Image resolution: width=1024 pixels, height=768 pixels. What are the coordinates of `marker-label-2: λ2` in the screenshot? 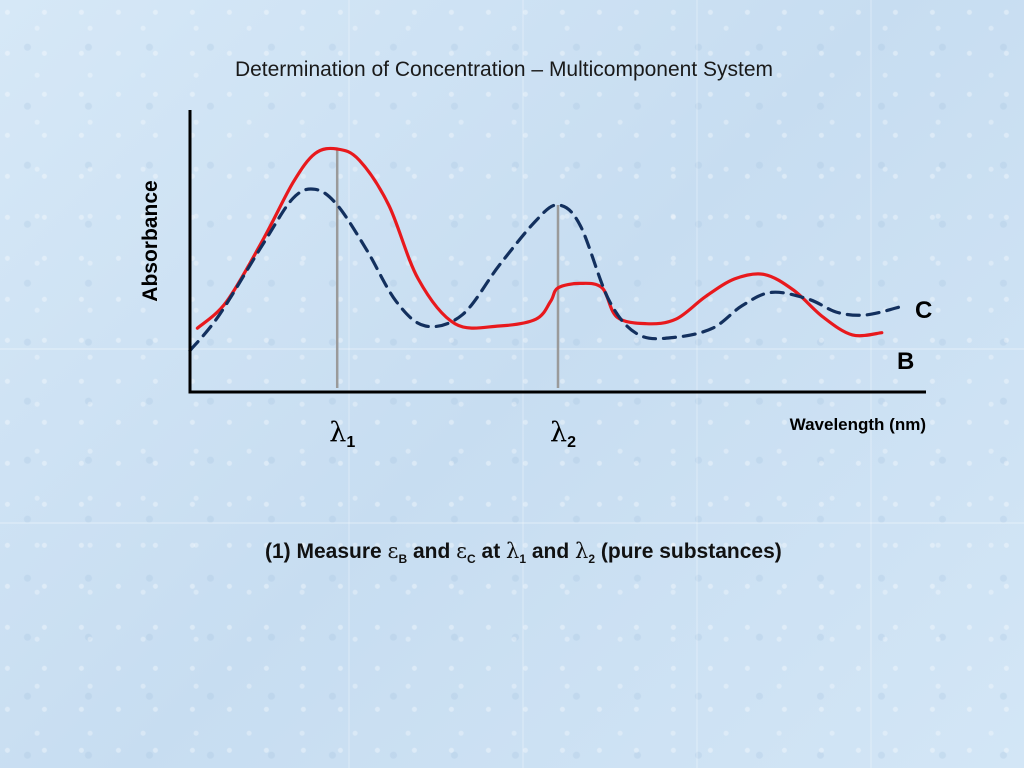 It's located at (563, 434).